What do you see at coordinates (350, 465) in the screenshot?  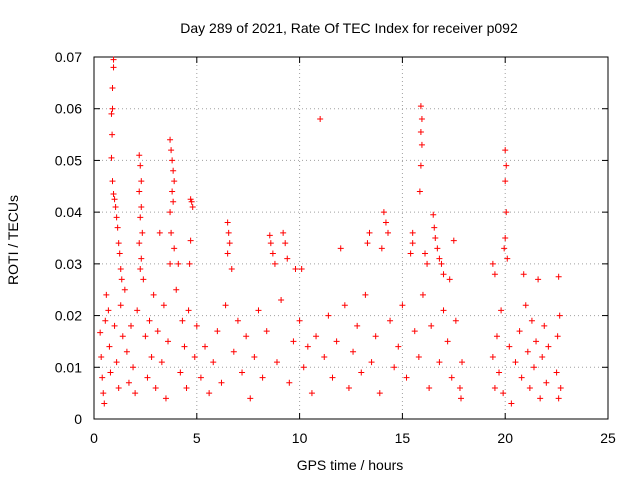 I see `x-axis-label: GPS time / hours` at bounding box center [350, 465].